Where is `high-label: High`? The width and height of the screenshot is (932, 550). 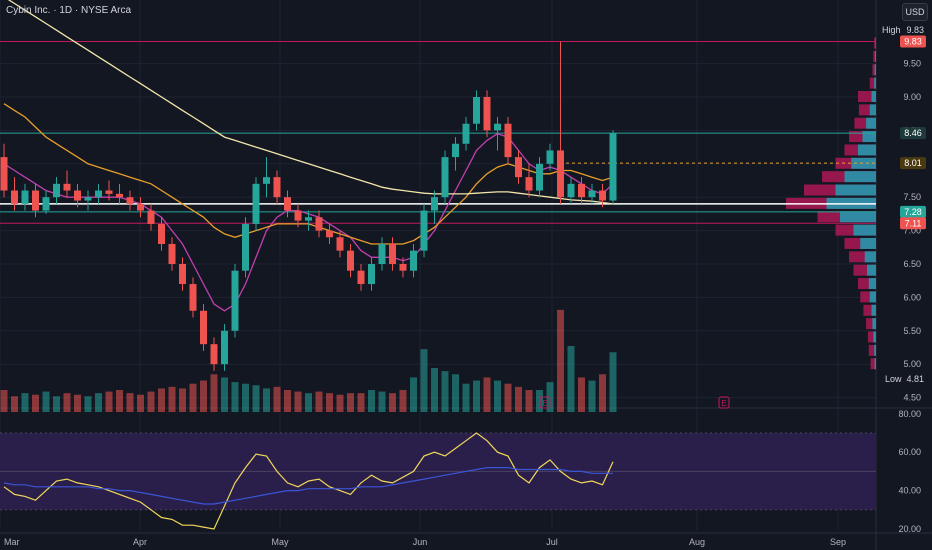
high-label: High is located at coordinates (891, 30).